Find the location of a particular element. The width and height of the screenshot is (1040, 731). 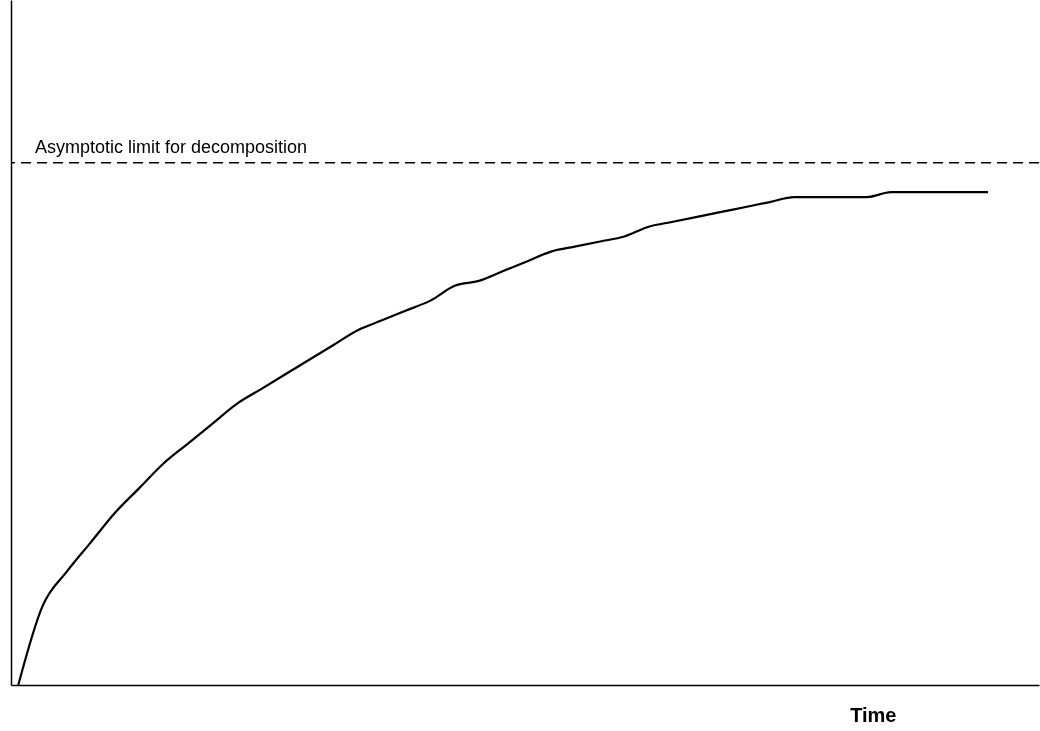

x-axis-title: Time is located at coordinates (873, 714).